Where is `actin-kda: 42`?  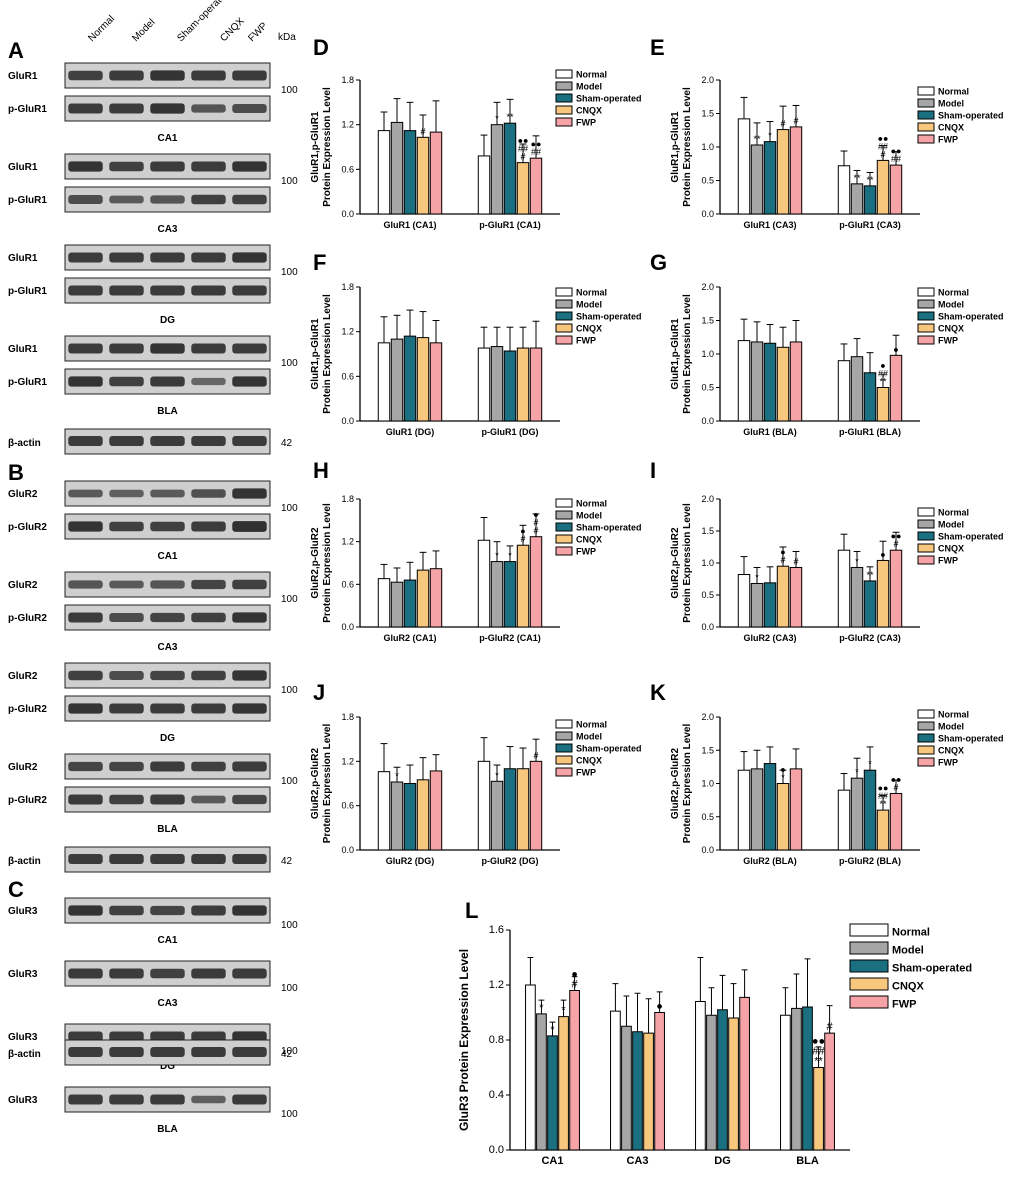 actin-kda: 42 is located at coordinates (287, 861).